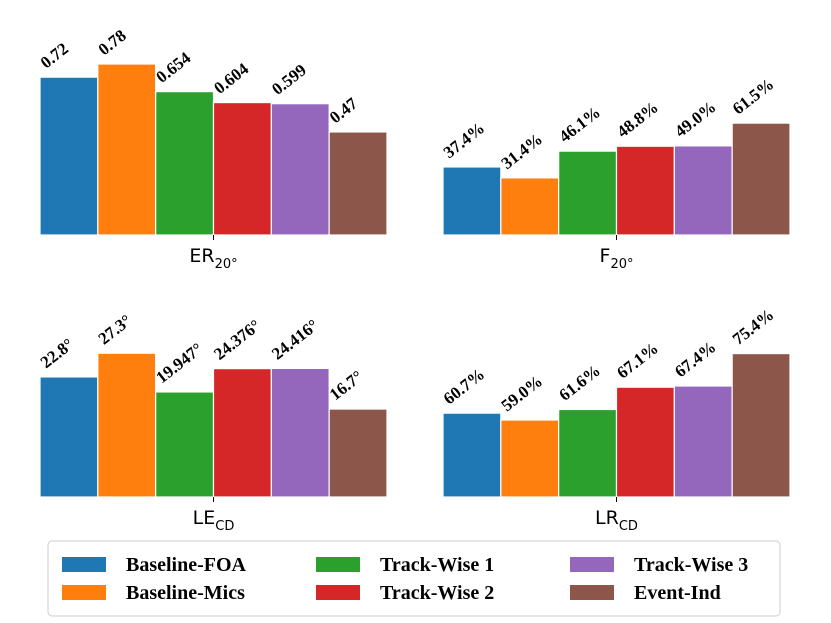 This screenshot has height=623, width=831. I want to click on metric-name: F, so click(605, 256).